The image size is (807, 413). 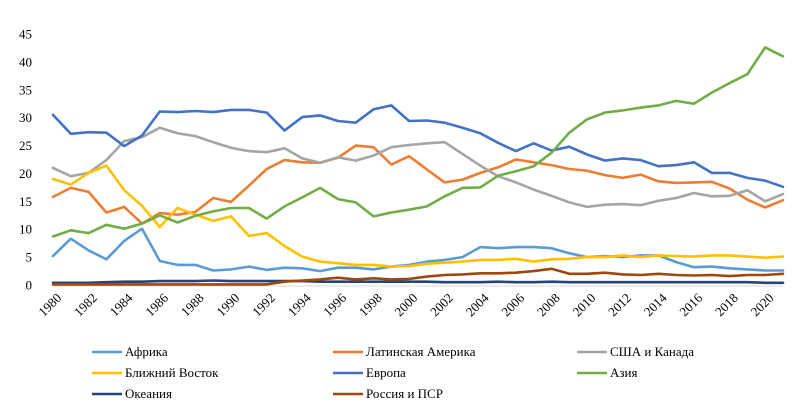 What do you see at coordinates (25, 61) in the screenshot?
I see `y-tick-label: 40` at bounding box center [25, 61].